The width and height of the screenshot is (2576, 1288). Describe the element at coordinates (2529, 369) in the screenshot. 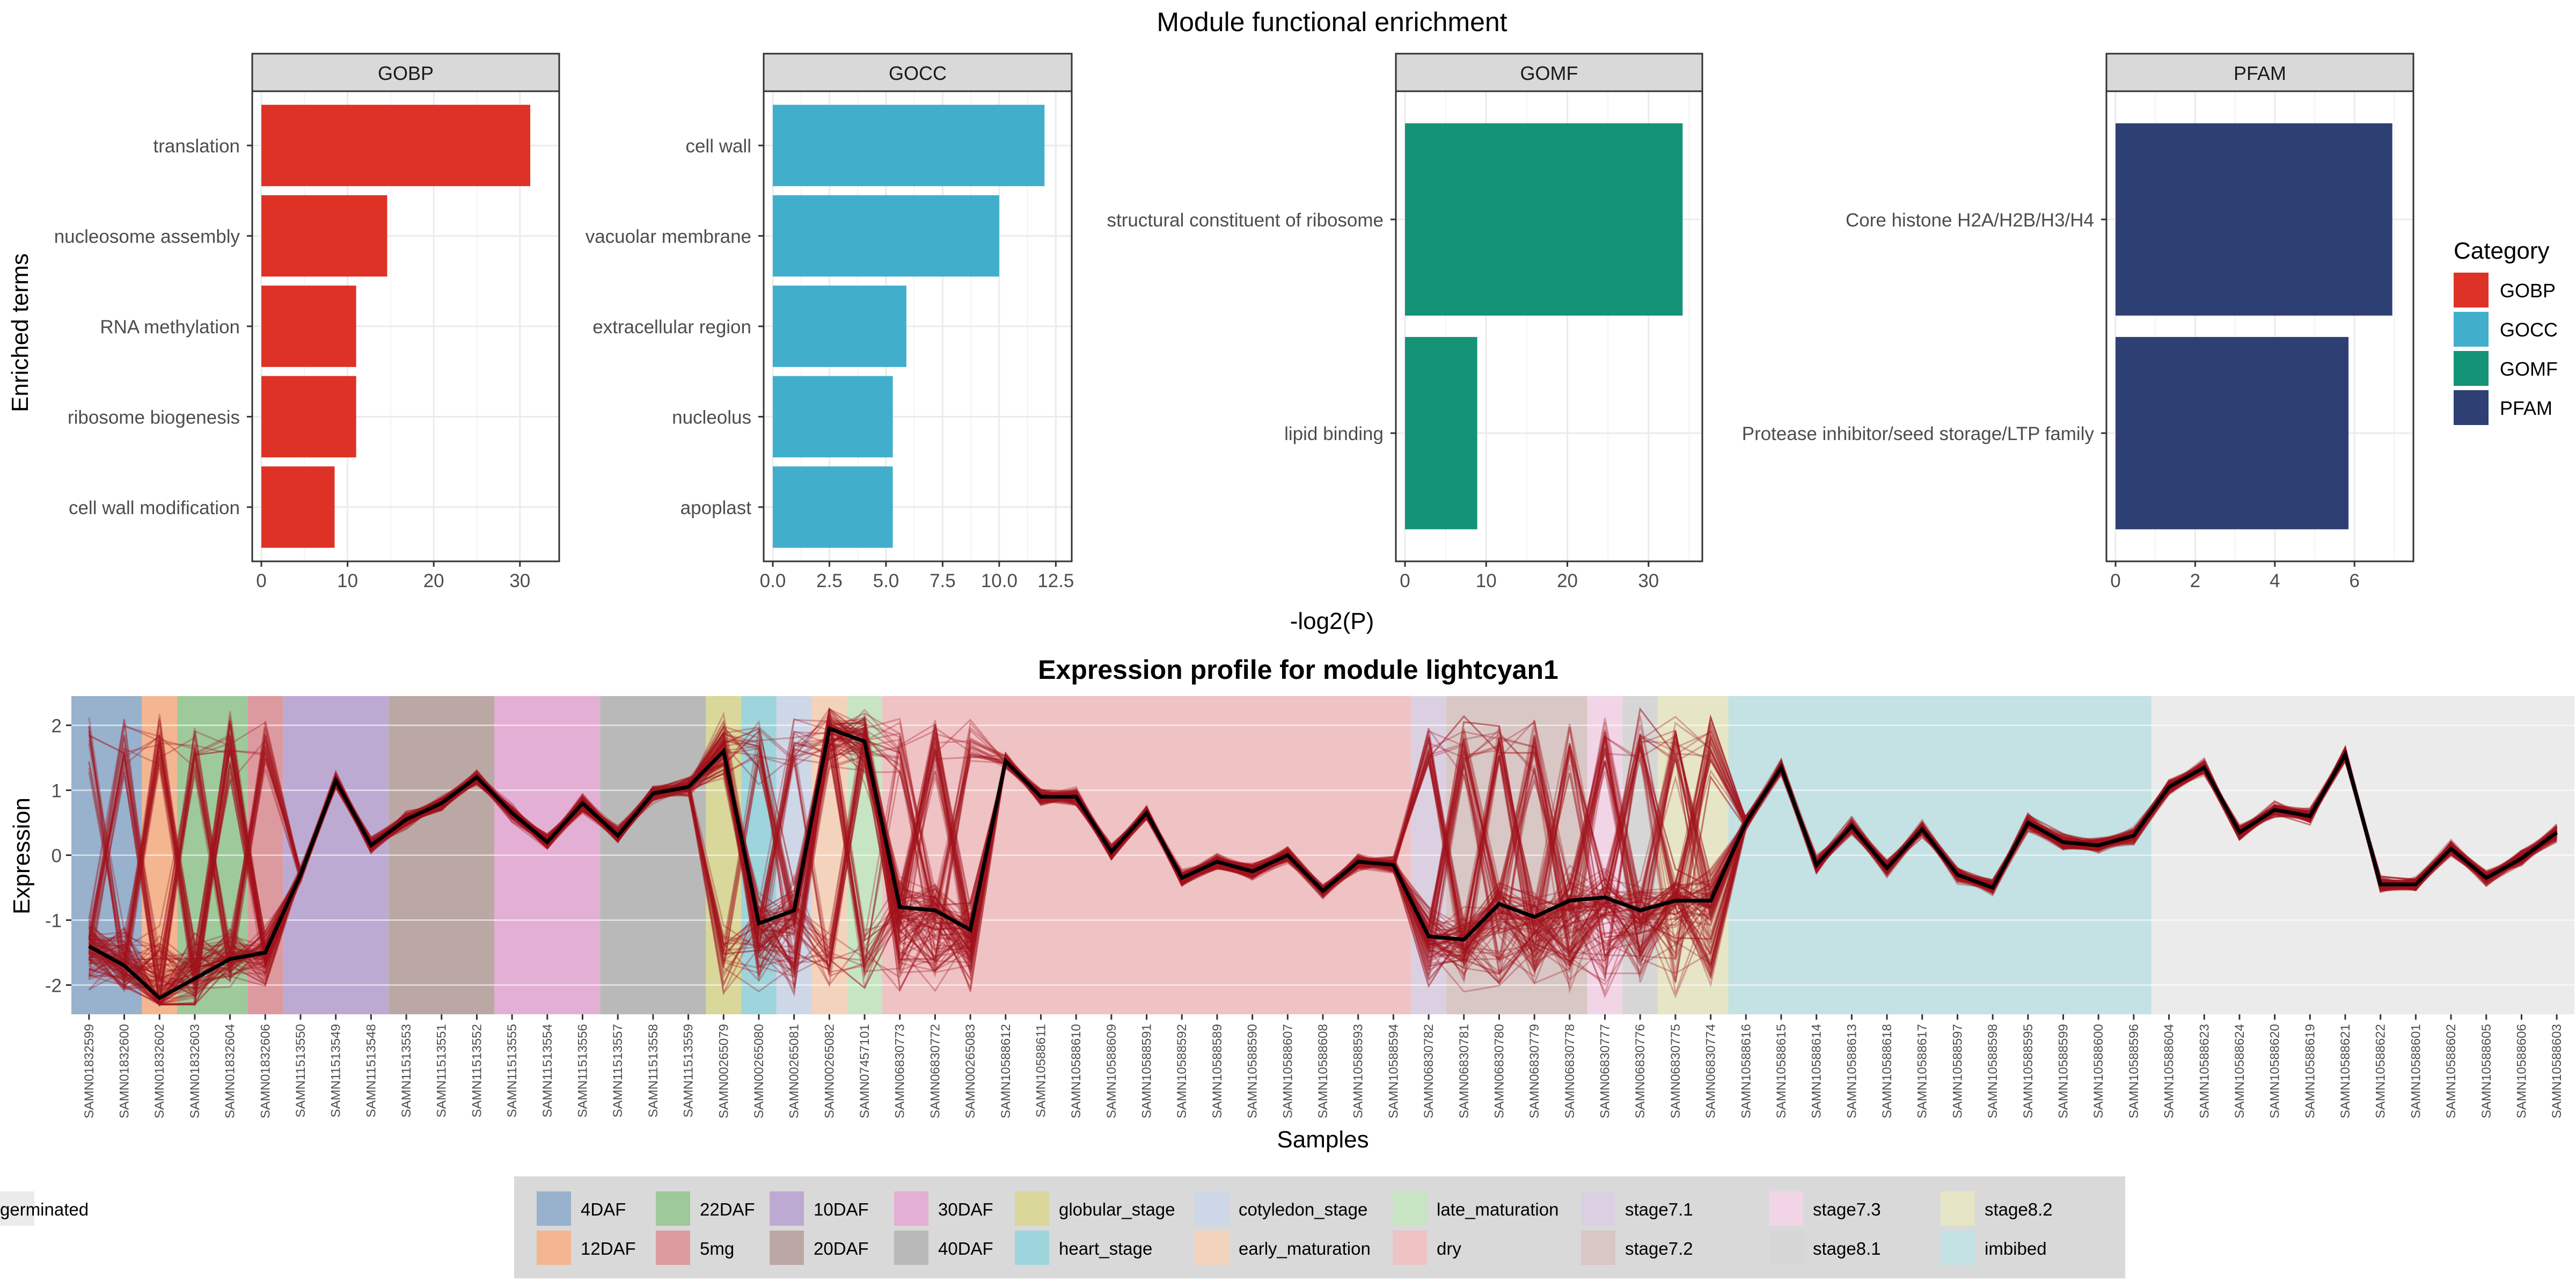

I see `category-legend-label: GOMF` at that location.